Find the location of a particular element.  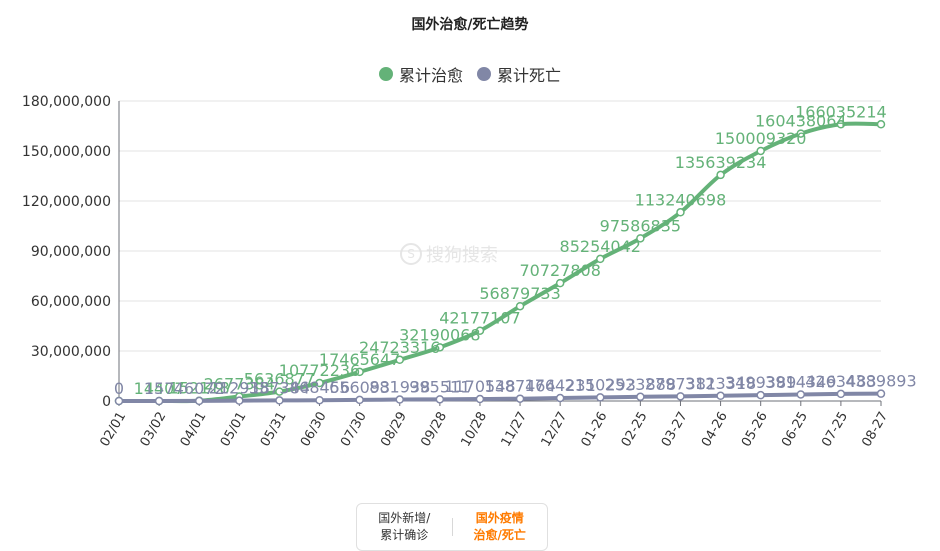

data-label-cured: 14407 is located at coordinates (159, 388).